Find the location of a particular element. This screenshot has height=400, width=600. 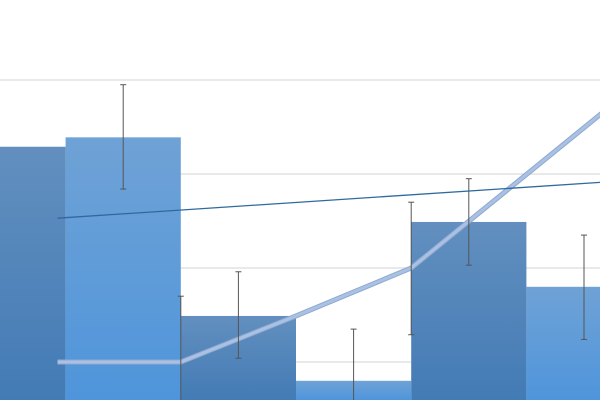

trend-line is located at coordinates (328, 200).